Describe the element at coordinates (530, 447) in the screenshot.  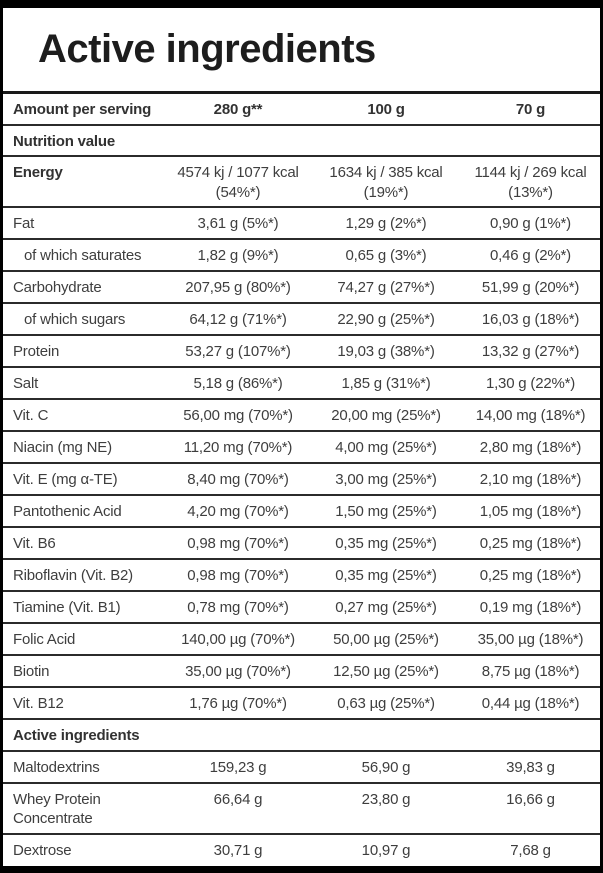
I see `value-amount: 2,80 mg (18%*)` at that location.